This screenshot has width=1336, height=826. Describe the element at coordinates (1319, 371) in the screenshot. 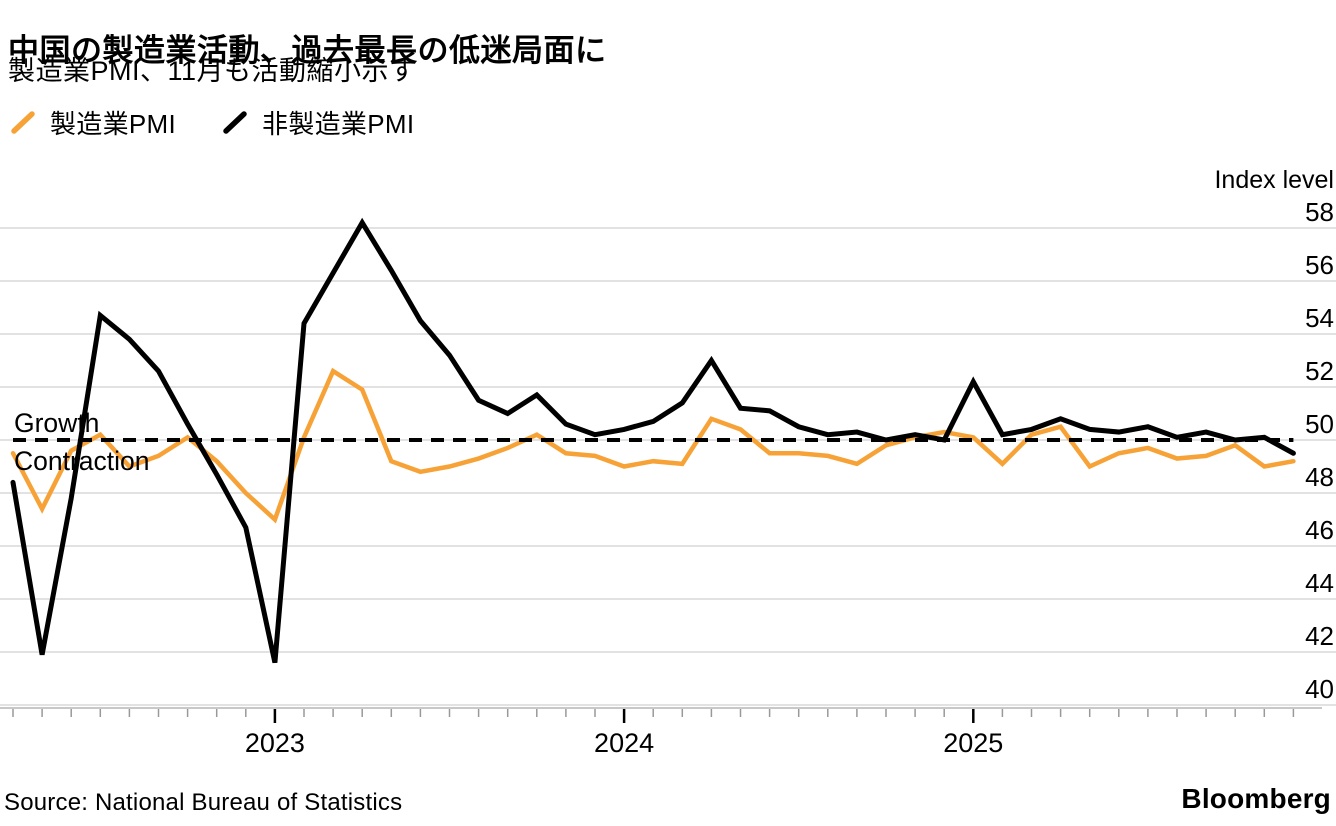

I see `y-tick-label-52: 52` at that location.